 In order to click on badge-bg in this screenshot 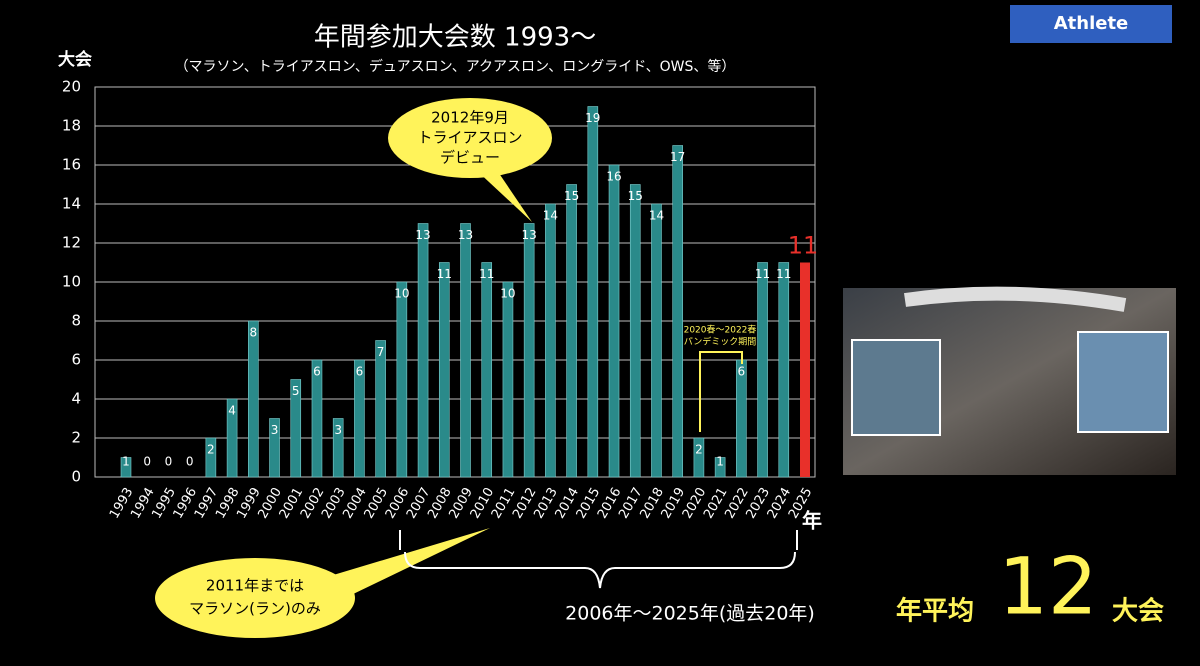, I will do `click(1091, 24)`.